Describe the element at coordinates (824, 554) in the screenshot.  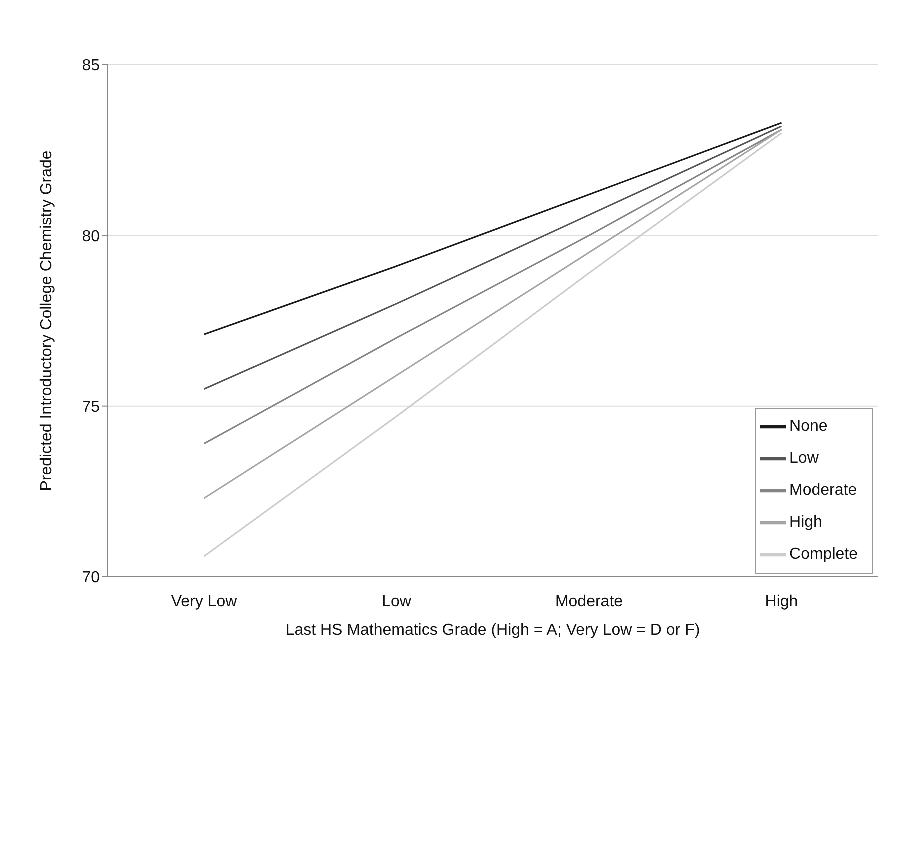
I see `legend-label: Complete` at that location.